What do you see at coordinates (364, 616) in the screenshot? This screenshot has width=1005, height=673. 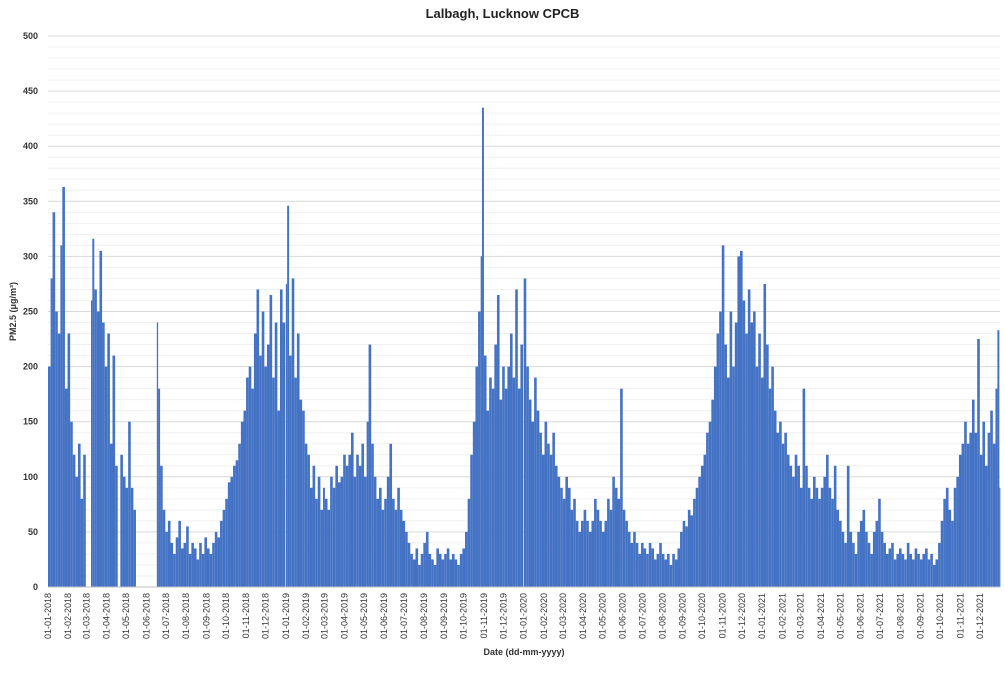 I see `x-tick-label: 01-05-2019` at bounding box center [364, 616].